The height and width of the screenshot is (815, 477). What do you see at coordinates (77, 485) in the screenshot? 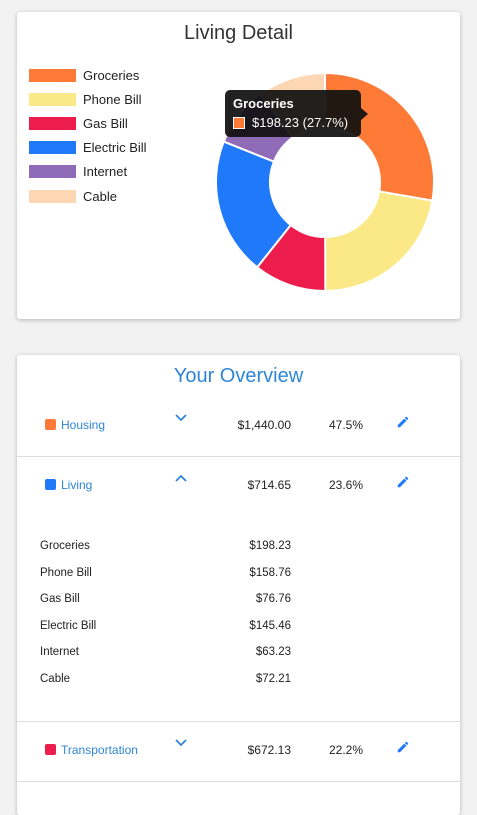
I see `category-label: Living` at bounding box center [77, 485].